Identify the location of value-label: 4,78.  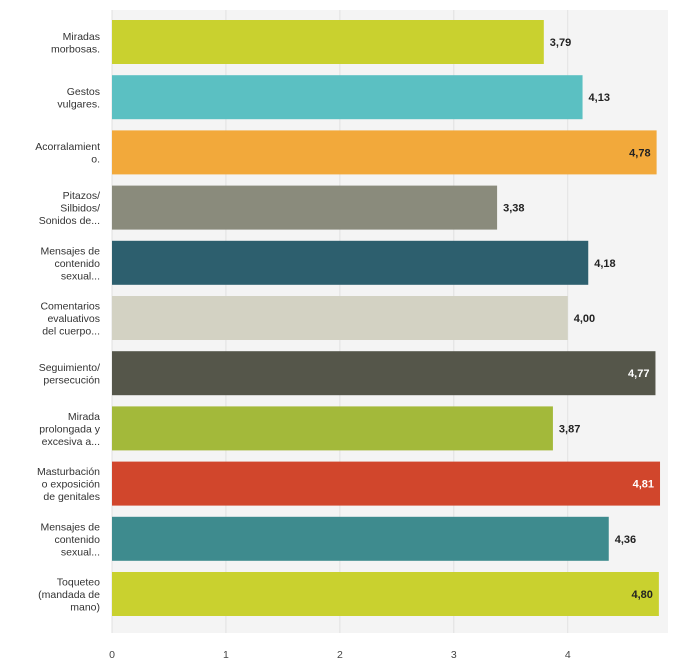
(639, 153).